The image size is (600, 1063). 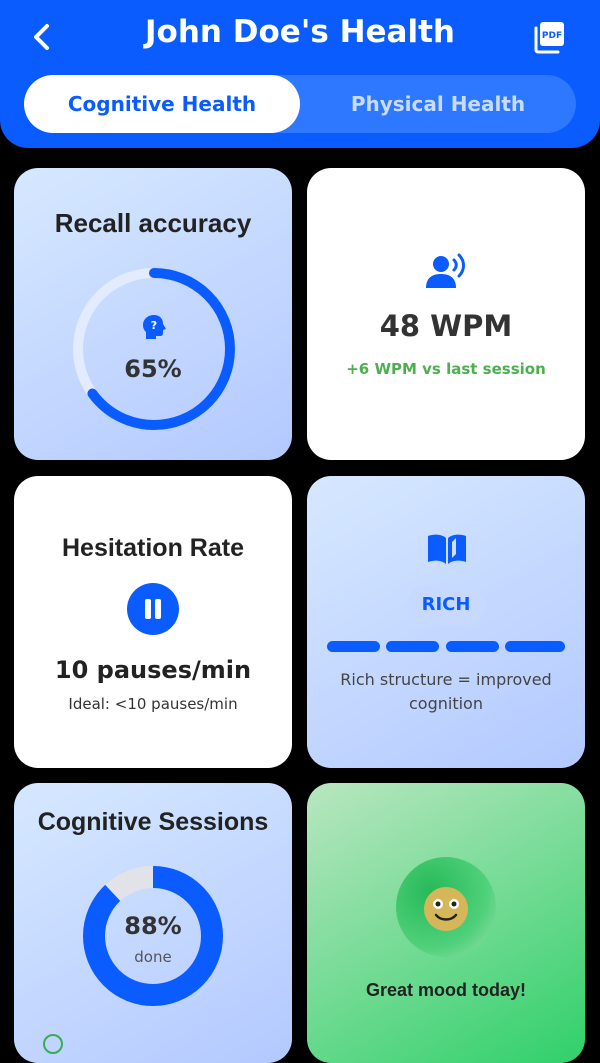 What do you see at coordinates (162, 104) in the screenshot?
I see `tab-cognitive-health: Cognitive Health` at bounding box center [162, 104].